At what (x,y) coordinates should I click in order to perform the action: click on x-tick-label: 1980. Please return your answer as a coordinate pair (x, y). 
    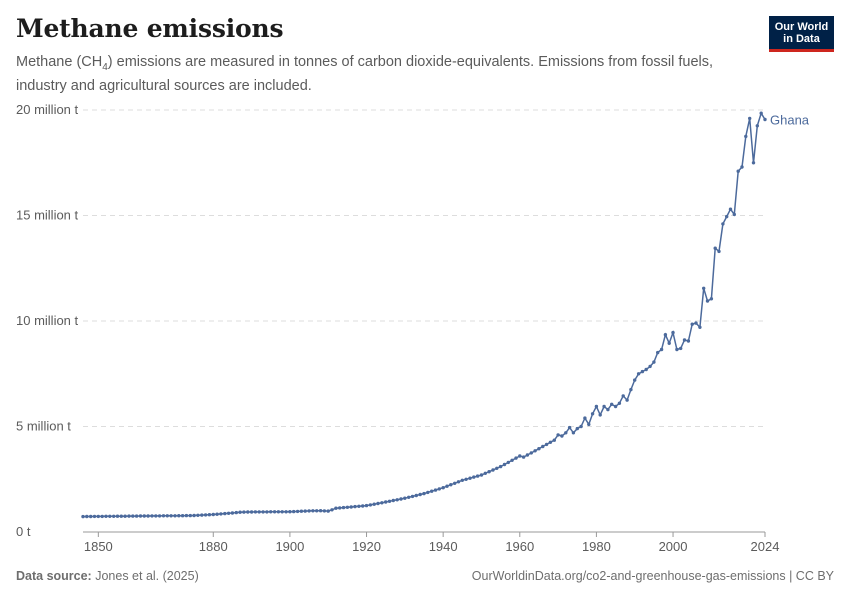
    Looking at the image, I should click on (596, 546).